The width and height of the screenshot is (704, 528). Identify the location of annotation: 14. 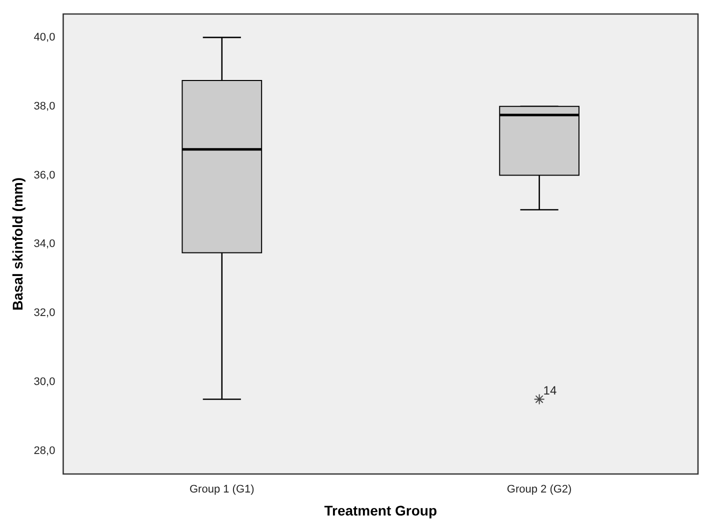
(550, 391).